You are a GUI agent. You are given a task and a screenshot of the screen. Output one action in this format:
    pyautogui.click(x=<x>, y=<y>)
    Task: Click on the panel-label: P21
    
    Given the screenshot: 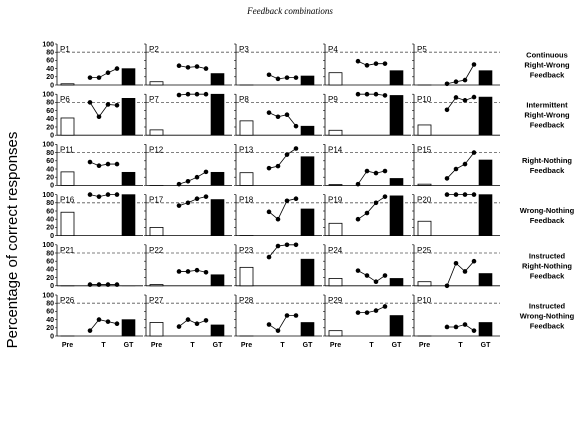 What is the action you would take?
    pyautogui.click(x=67, y=250)
    